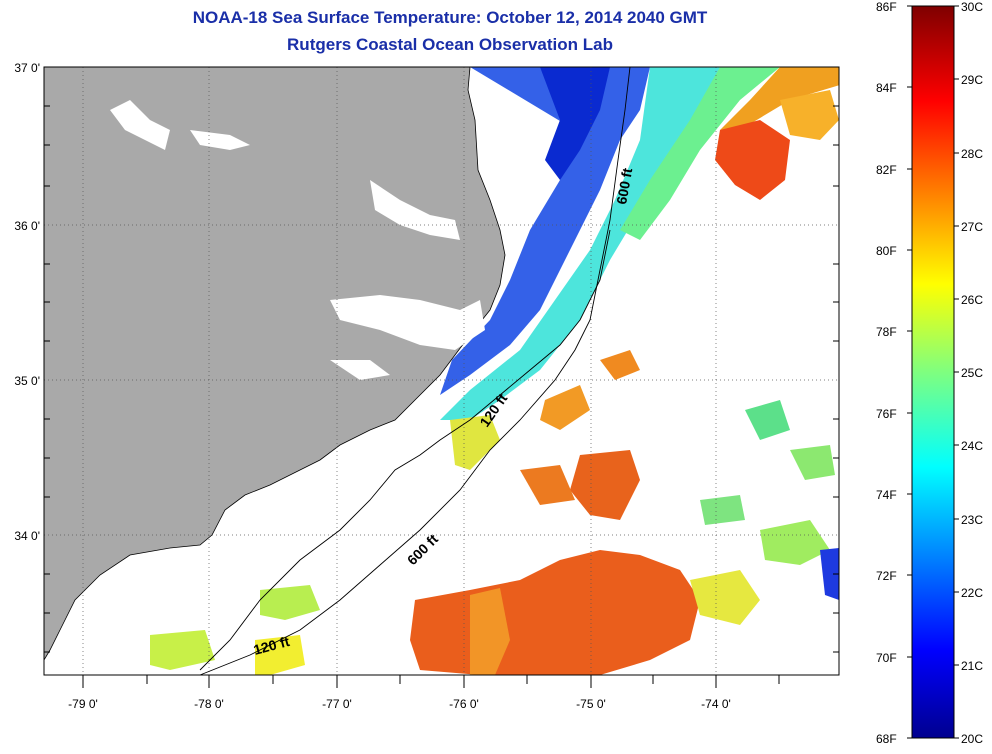  What do you see at coordinates (27, 381) in the screenshot?
I see `lat-label-35: 35 0'` at bounding box center [27, 381].